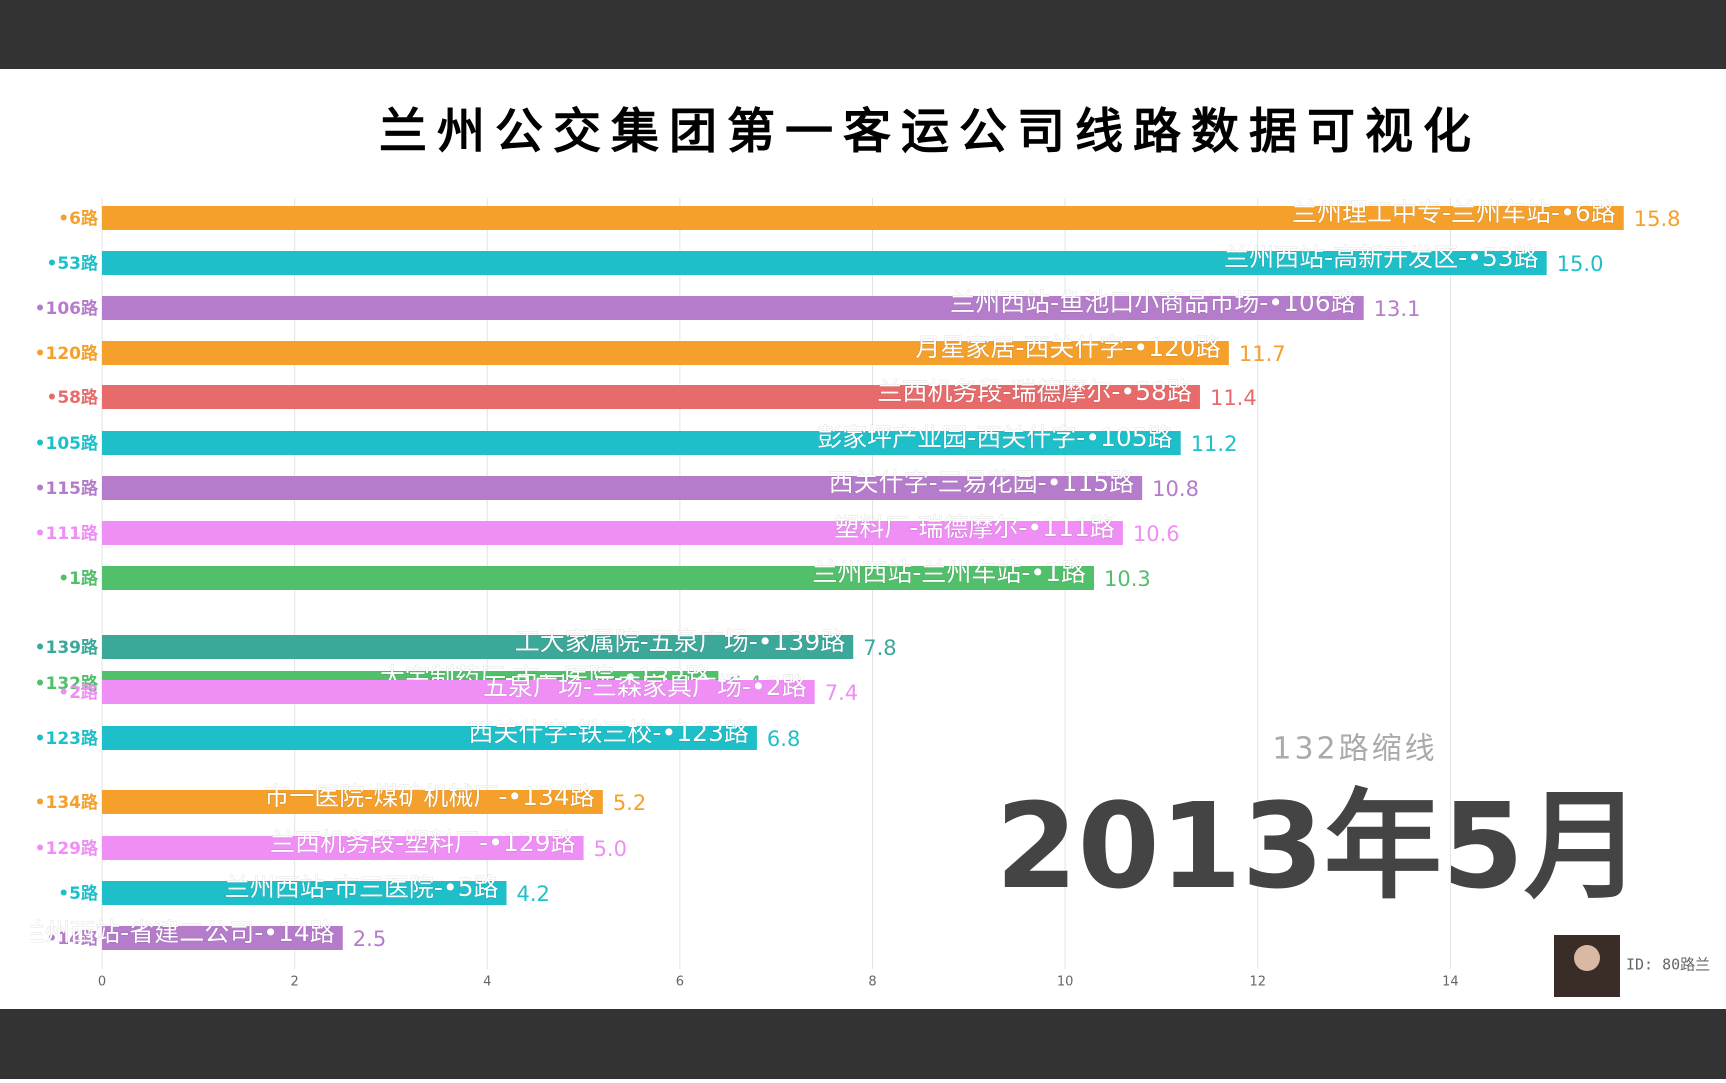  What do you see at coordinates (72, 938) in the screenshot?
I see `category-label: •14路` at bounding box center [72, 938].